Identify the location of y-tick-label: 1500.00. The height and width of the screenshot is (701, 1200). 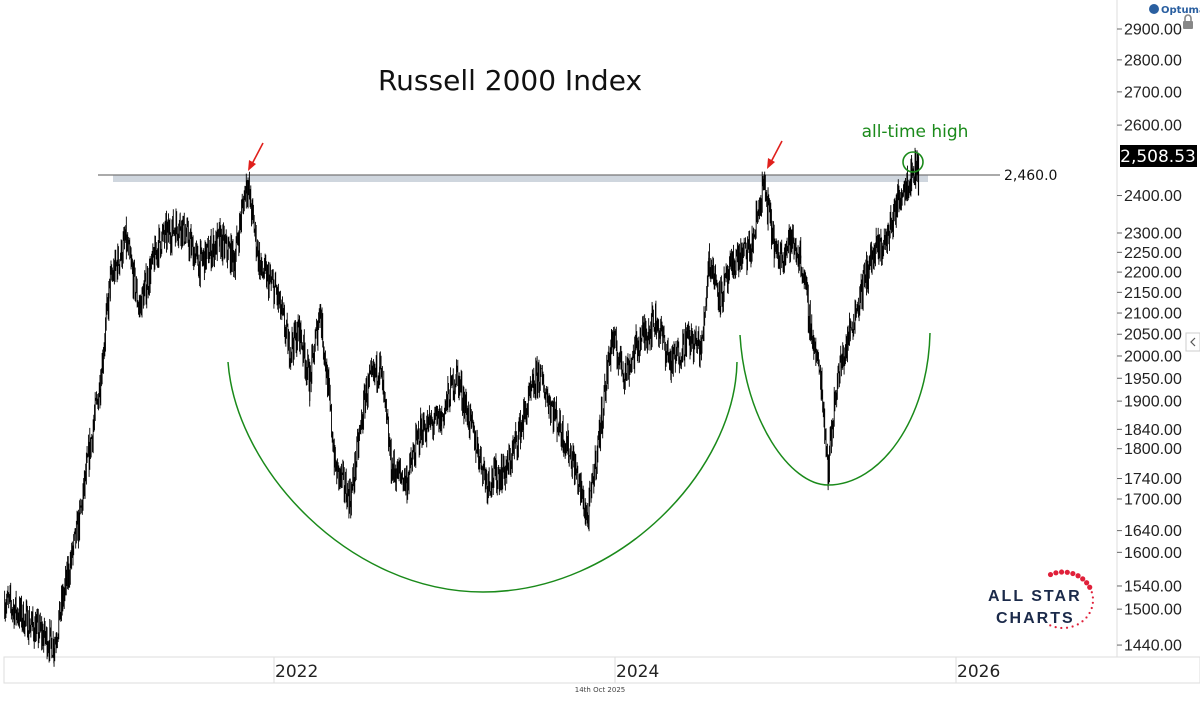
(1153, 610).